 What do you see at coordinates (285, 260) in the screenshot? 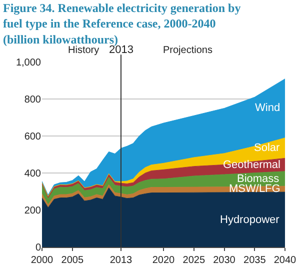
I see `x-tick-label: 2040` at bounding box center [285, 260].